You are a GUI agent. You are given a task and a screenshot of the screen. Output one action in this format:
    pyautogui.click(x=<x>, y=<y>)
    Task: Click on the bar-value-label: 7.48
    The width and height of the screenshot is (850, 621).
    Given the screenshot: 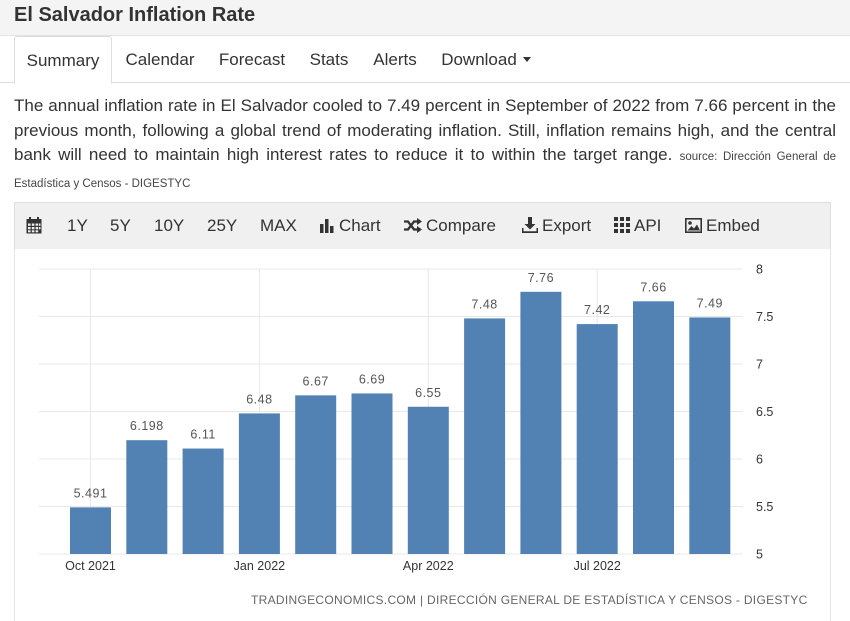 What is the action you would take?
    pyautogui.click(x=484, y=304)
    